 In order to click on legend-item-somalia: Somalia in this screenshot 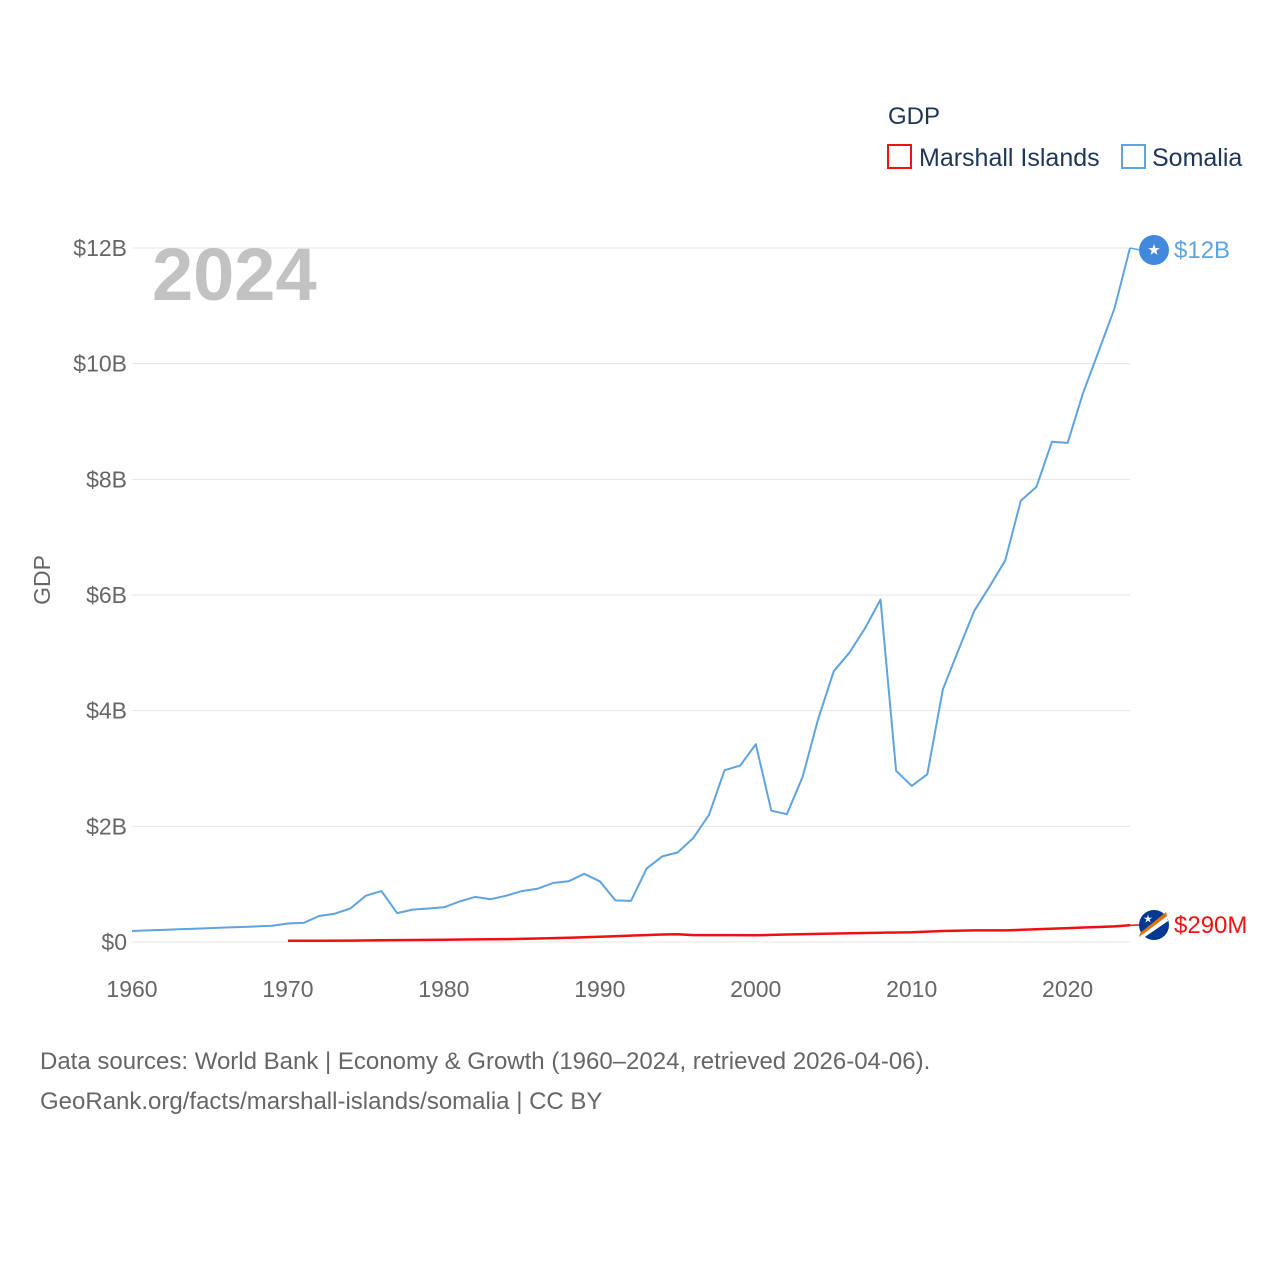, I will do `click(1181, 158)`.